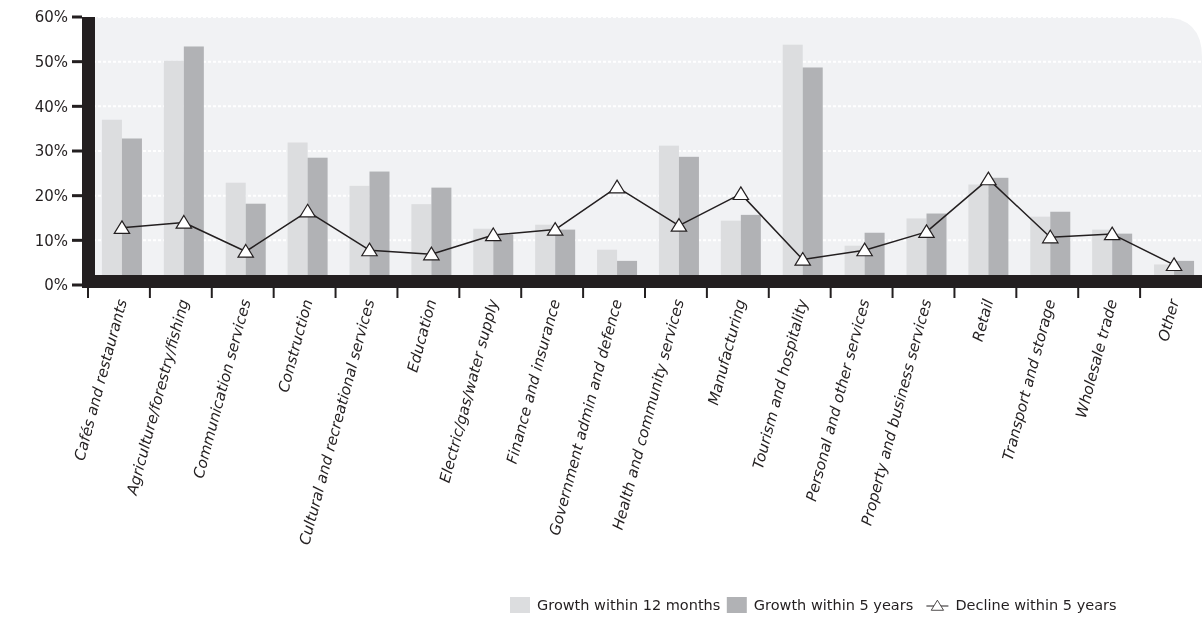 The image size is (1202, 642). What do you see at coordinates (56, 285) in the screenshot?
I see `y-tick-label: 0%` at bounding box center [56, 285].